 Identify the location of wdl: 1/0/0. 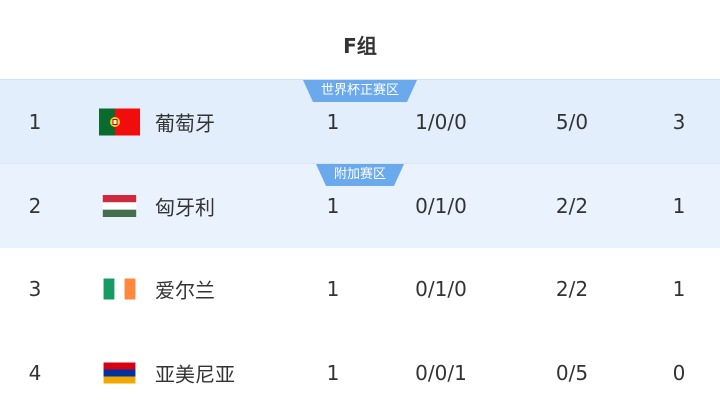
(441, 122).